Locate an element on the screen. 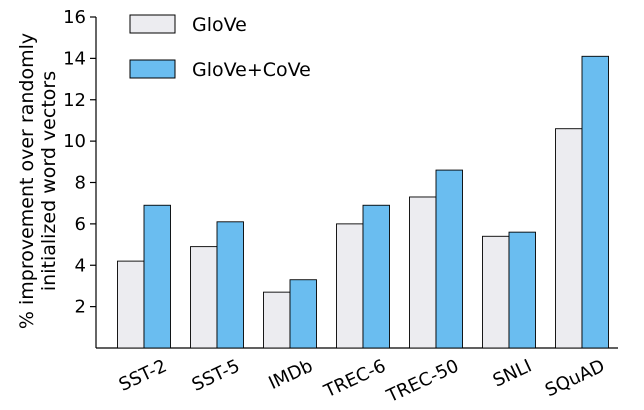  y-tick-label: 2 is located at coordinates (80, 307).